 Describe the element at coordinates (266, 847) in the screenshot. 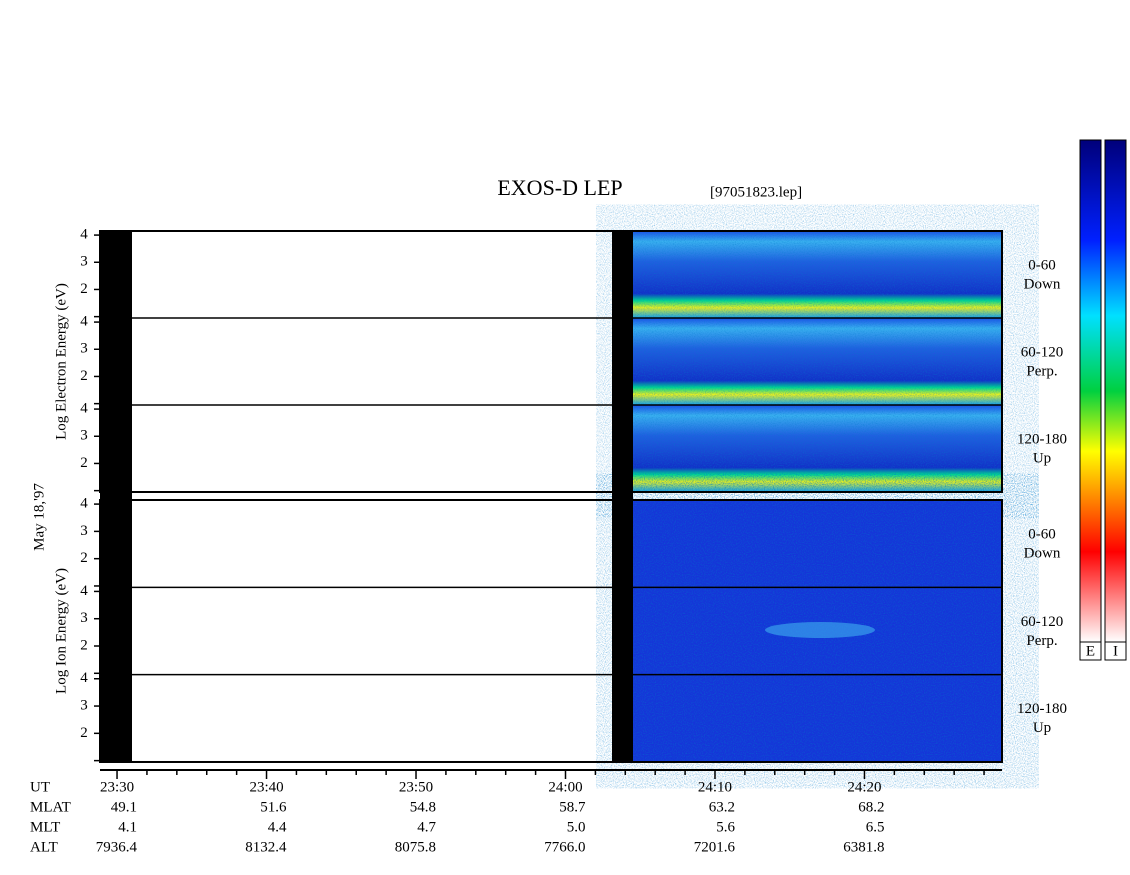

I see `ephemeris-value: 8132.4` at that location.